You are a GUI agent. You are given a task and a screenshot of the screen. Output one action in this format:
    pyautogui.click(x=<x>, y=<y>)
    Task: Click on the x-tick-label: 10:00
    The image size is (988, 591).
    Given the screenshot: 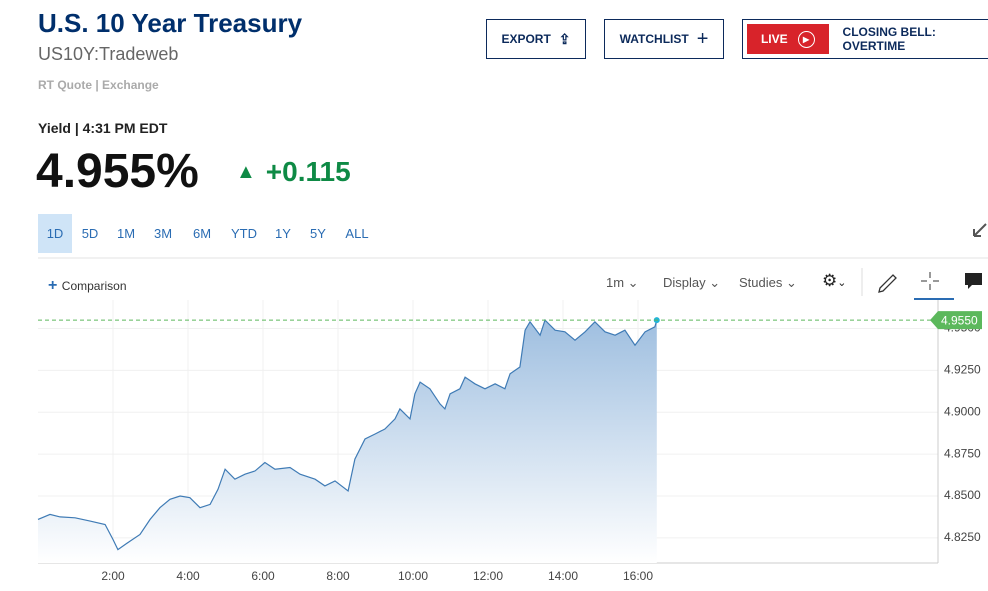 What is the action you would take?
    pyautogui.click(x=413, y=576)
    